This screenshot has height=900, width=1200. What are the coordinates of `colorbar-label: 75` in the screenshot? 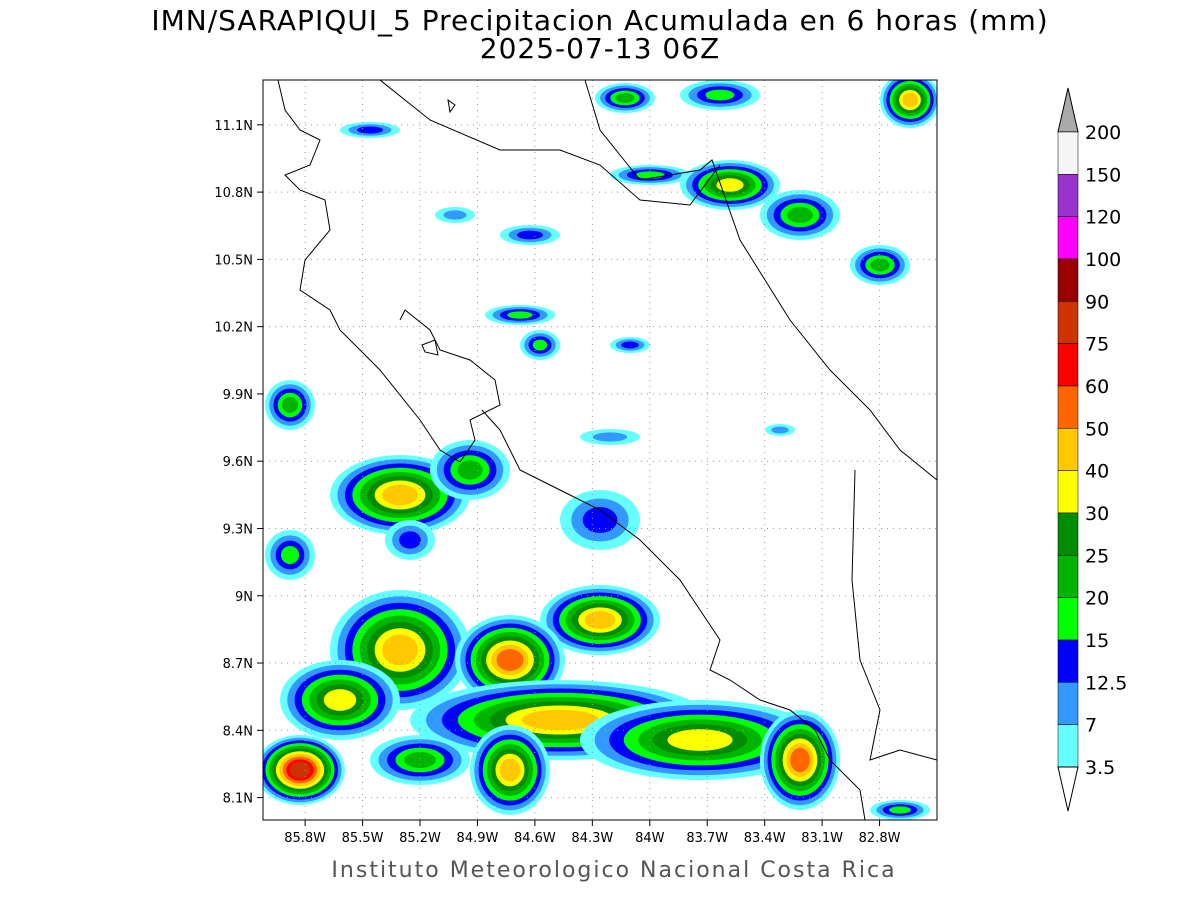 It's located at (1097, 345).